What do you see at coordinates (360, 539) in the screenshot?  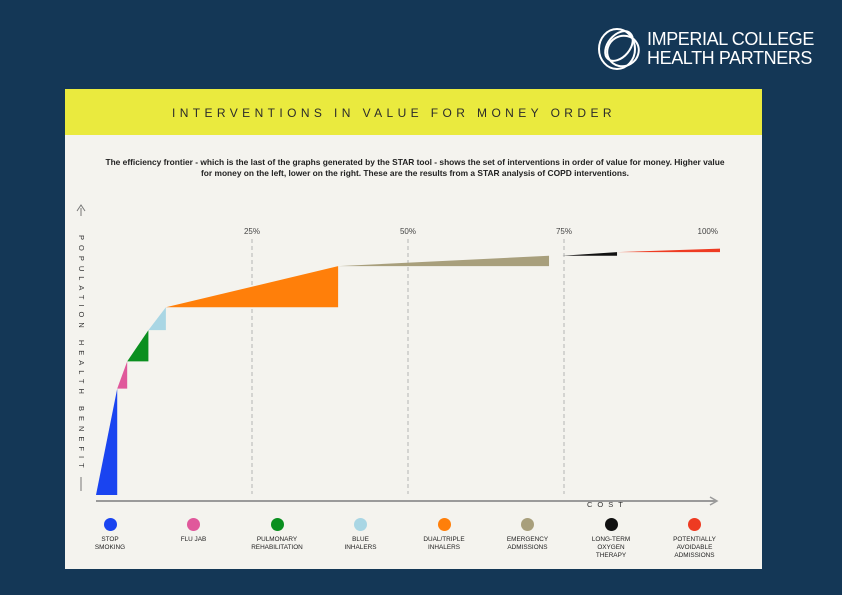 I see `legend-label-line: BLUE` at bounding box center [360, 539].